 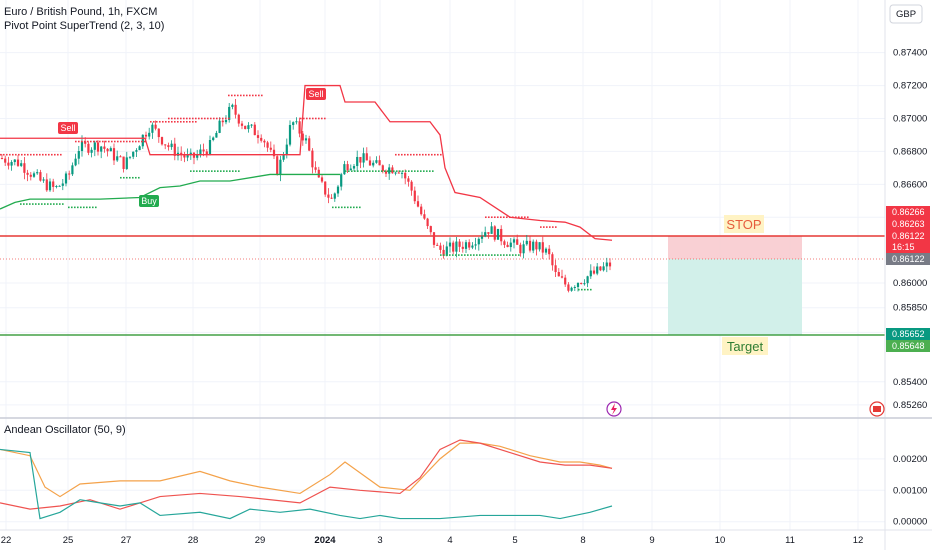 What do you see at coordinates (877, 409) in the screenshot?
I see `calendar-event-icon` at bounding box center [877, 409].